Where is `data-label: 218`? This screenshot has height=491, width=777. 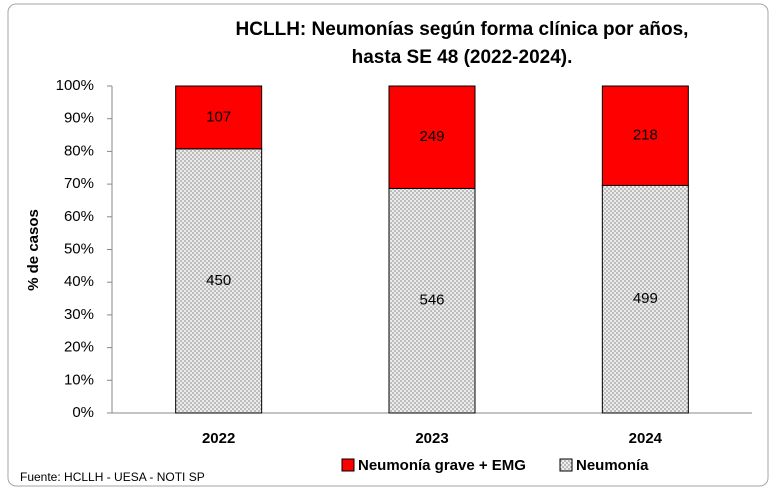 data-label: 218 is located at coordinates (645, 135).